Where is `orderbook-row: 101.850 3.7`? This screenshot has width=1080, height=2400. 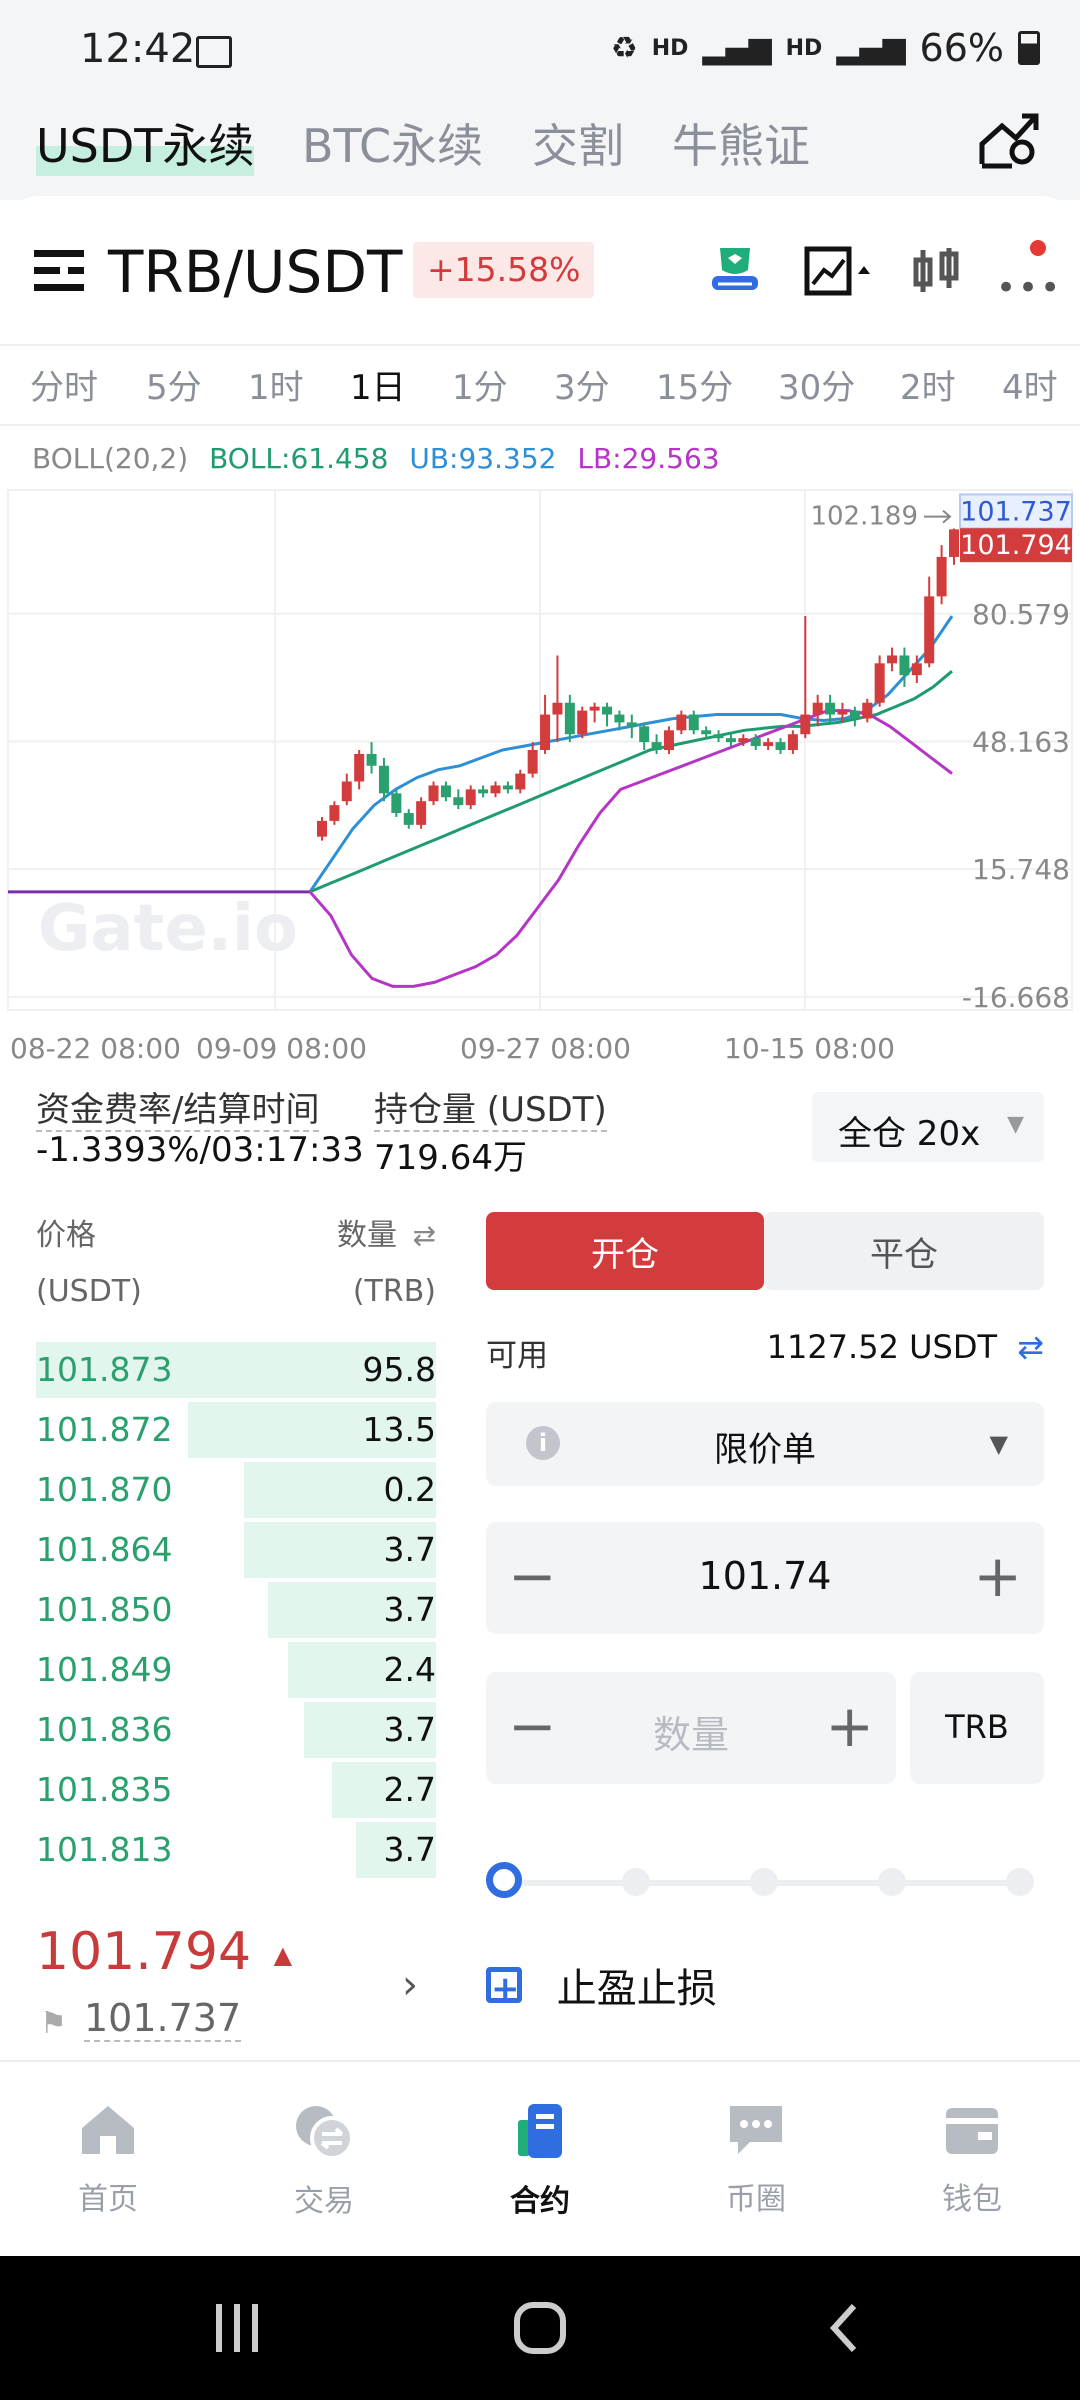 orderbook-row: 101.850 3.7 is located at coordinates (236, 1610).